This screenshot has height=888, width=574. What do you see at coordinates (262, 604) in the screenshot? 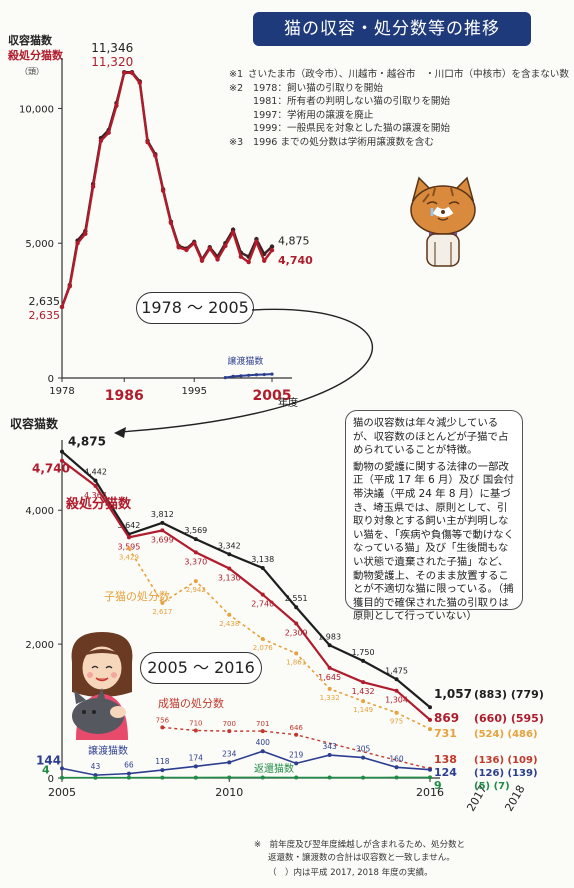
I see `data-label-euthanized: 2,740` at bounding box center [262, 604].